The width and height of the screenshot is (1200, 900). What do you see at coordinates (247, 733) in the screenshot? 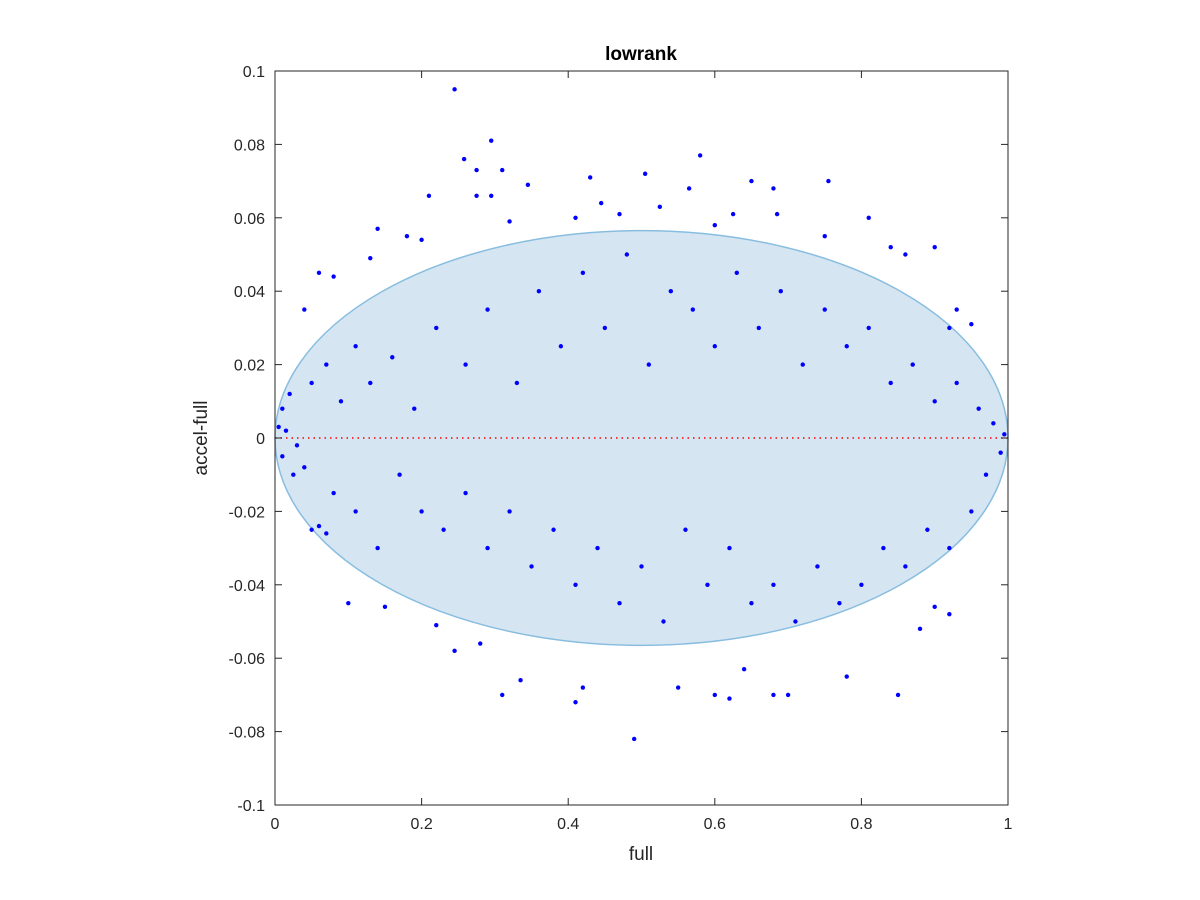
I see `y-tick-label: -0.08` at bounding box center [247, 733].